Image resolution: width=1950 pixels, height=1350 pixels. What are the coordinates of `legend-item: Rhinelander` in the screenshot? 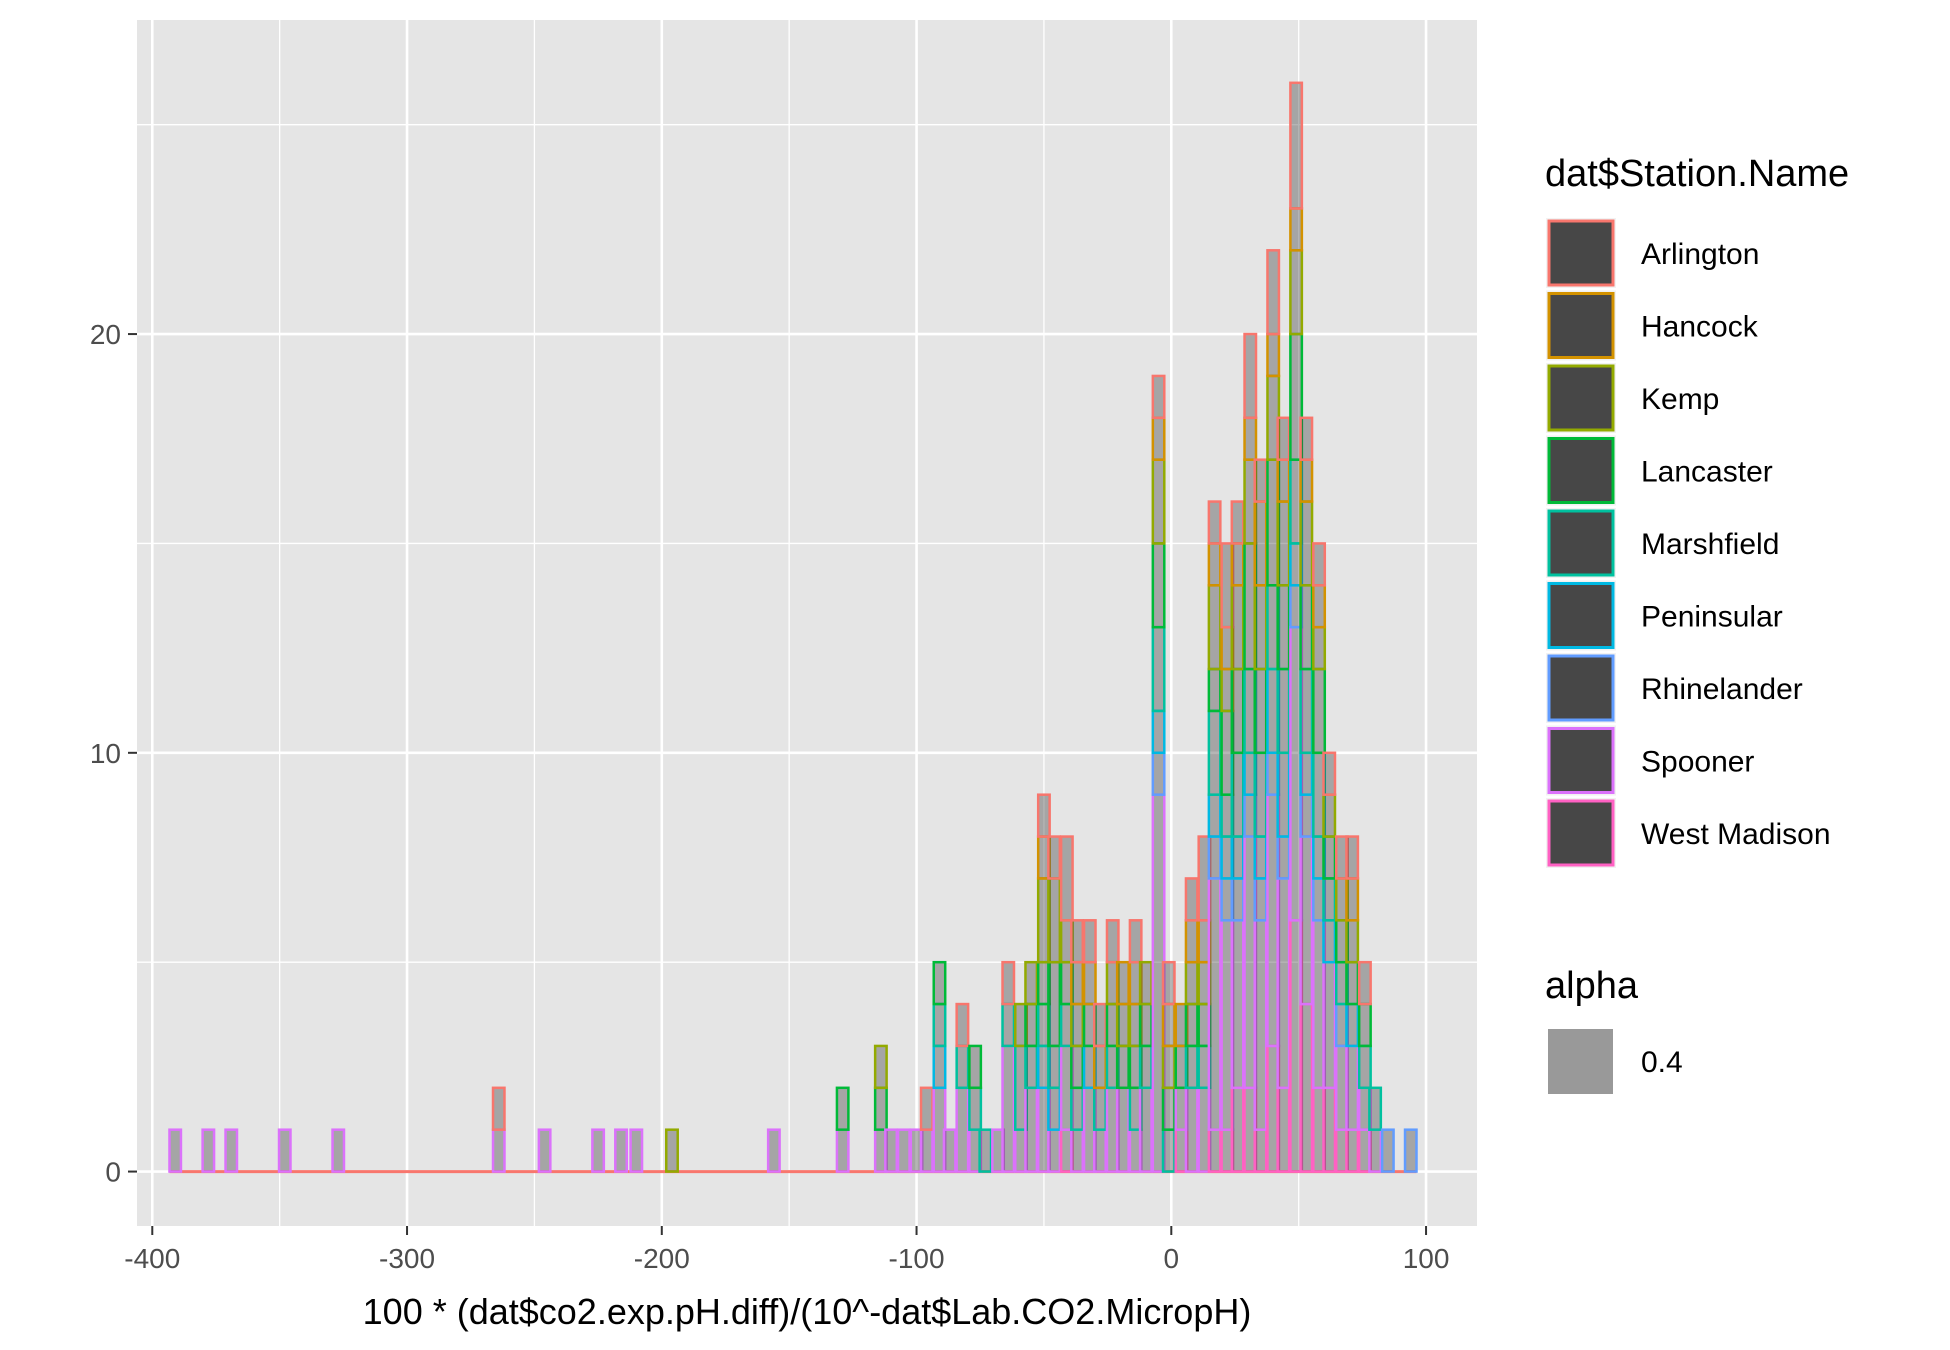 It's located at (1674, 688).